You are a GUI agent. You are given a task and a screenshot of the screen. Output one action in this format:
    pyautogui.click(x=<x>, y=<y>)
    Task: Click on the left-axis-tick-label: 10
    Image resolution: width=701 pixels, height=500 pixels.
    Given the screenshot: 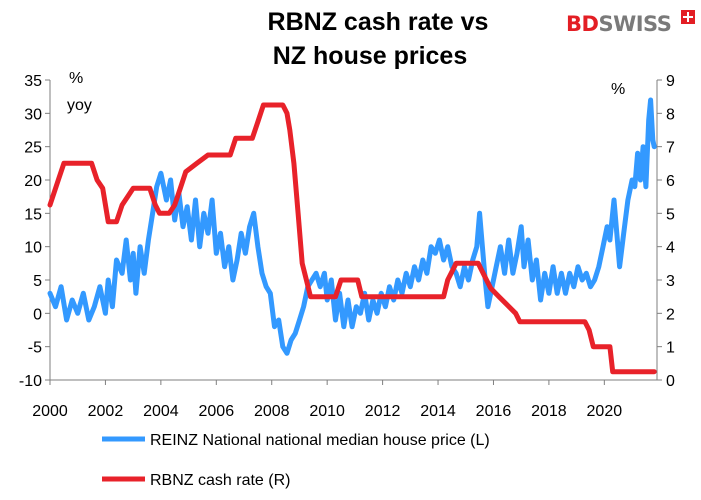 What is the action you would take?
    pyautogui.click(x=33, y=248)
    